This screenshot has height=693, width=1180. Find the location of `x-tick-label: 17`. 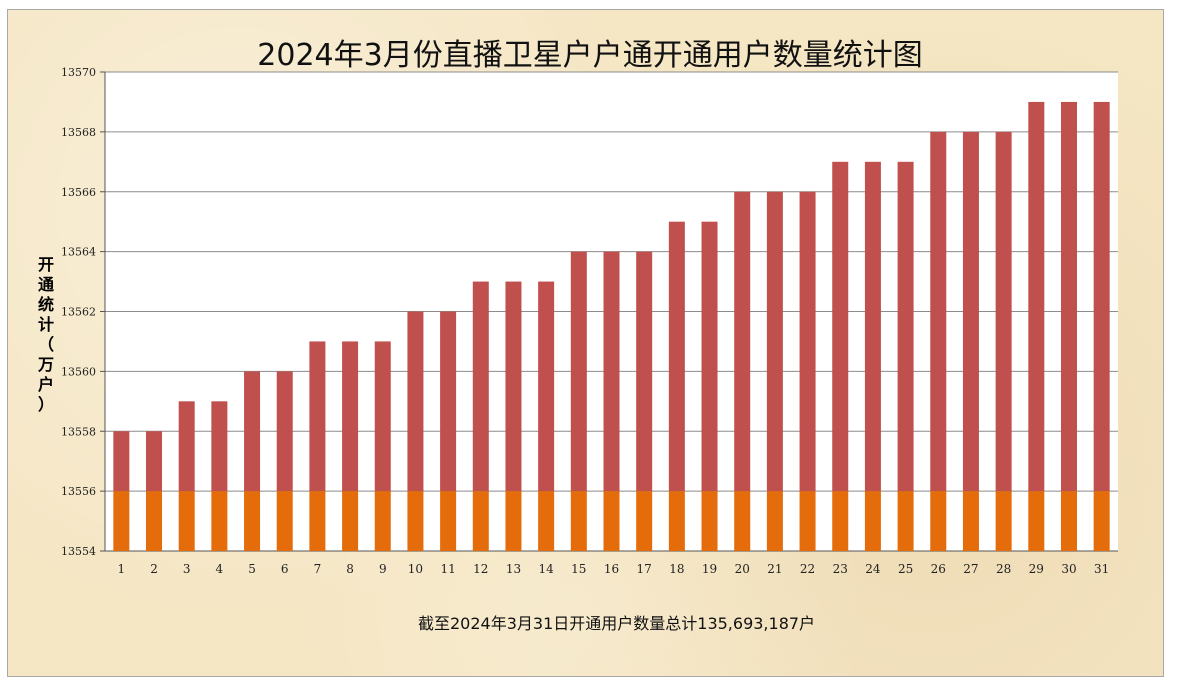

x-tick-label: 17 is located at coordinates (644, 569).